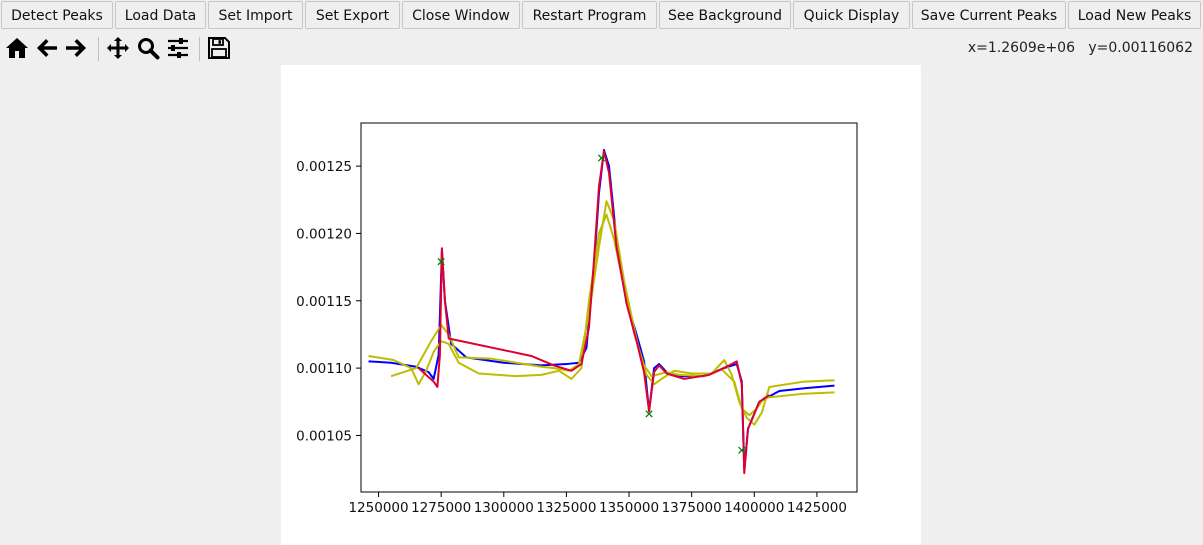  I want to click on x-tick-label: 1275000, so click(441, 508).